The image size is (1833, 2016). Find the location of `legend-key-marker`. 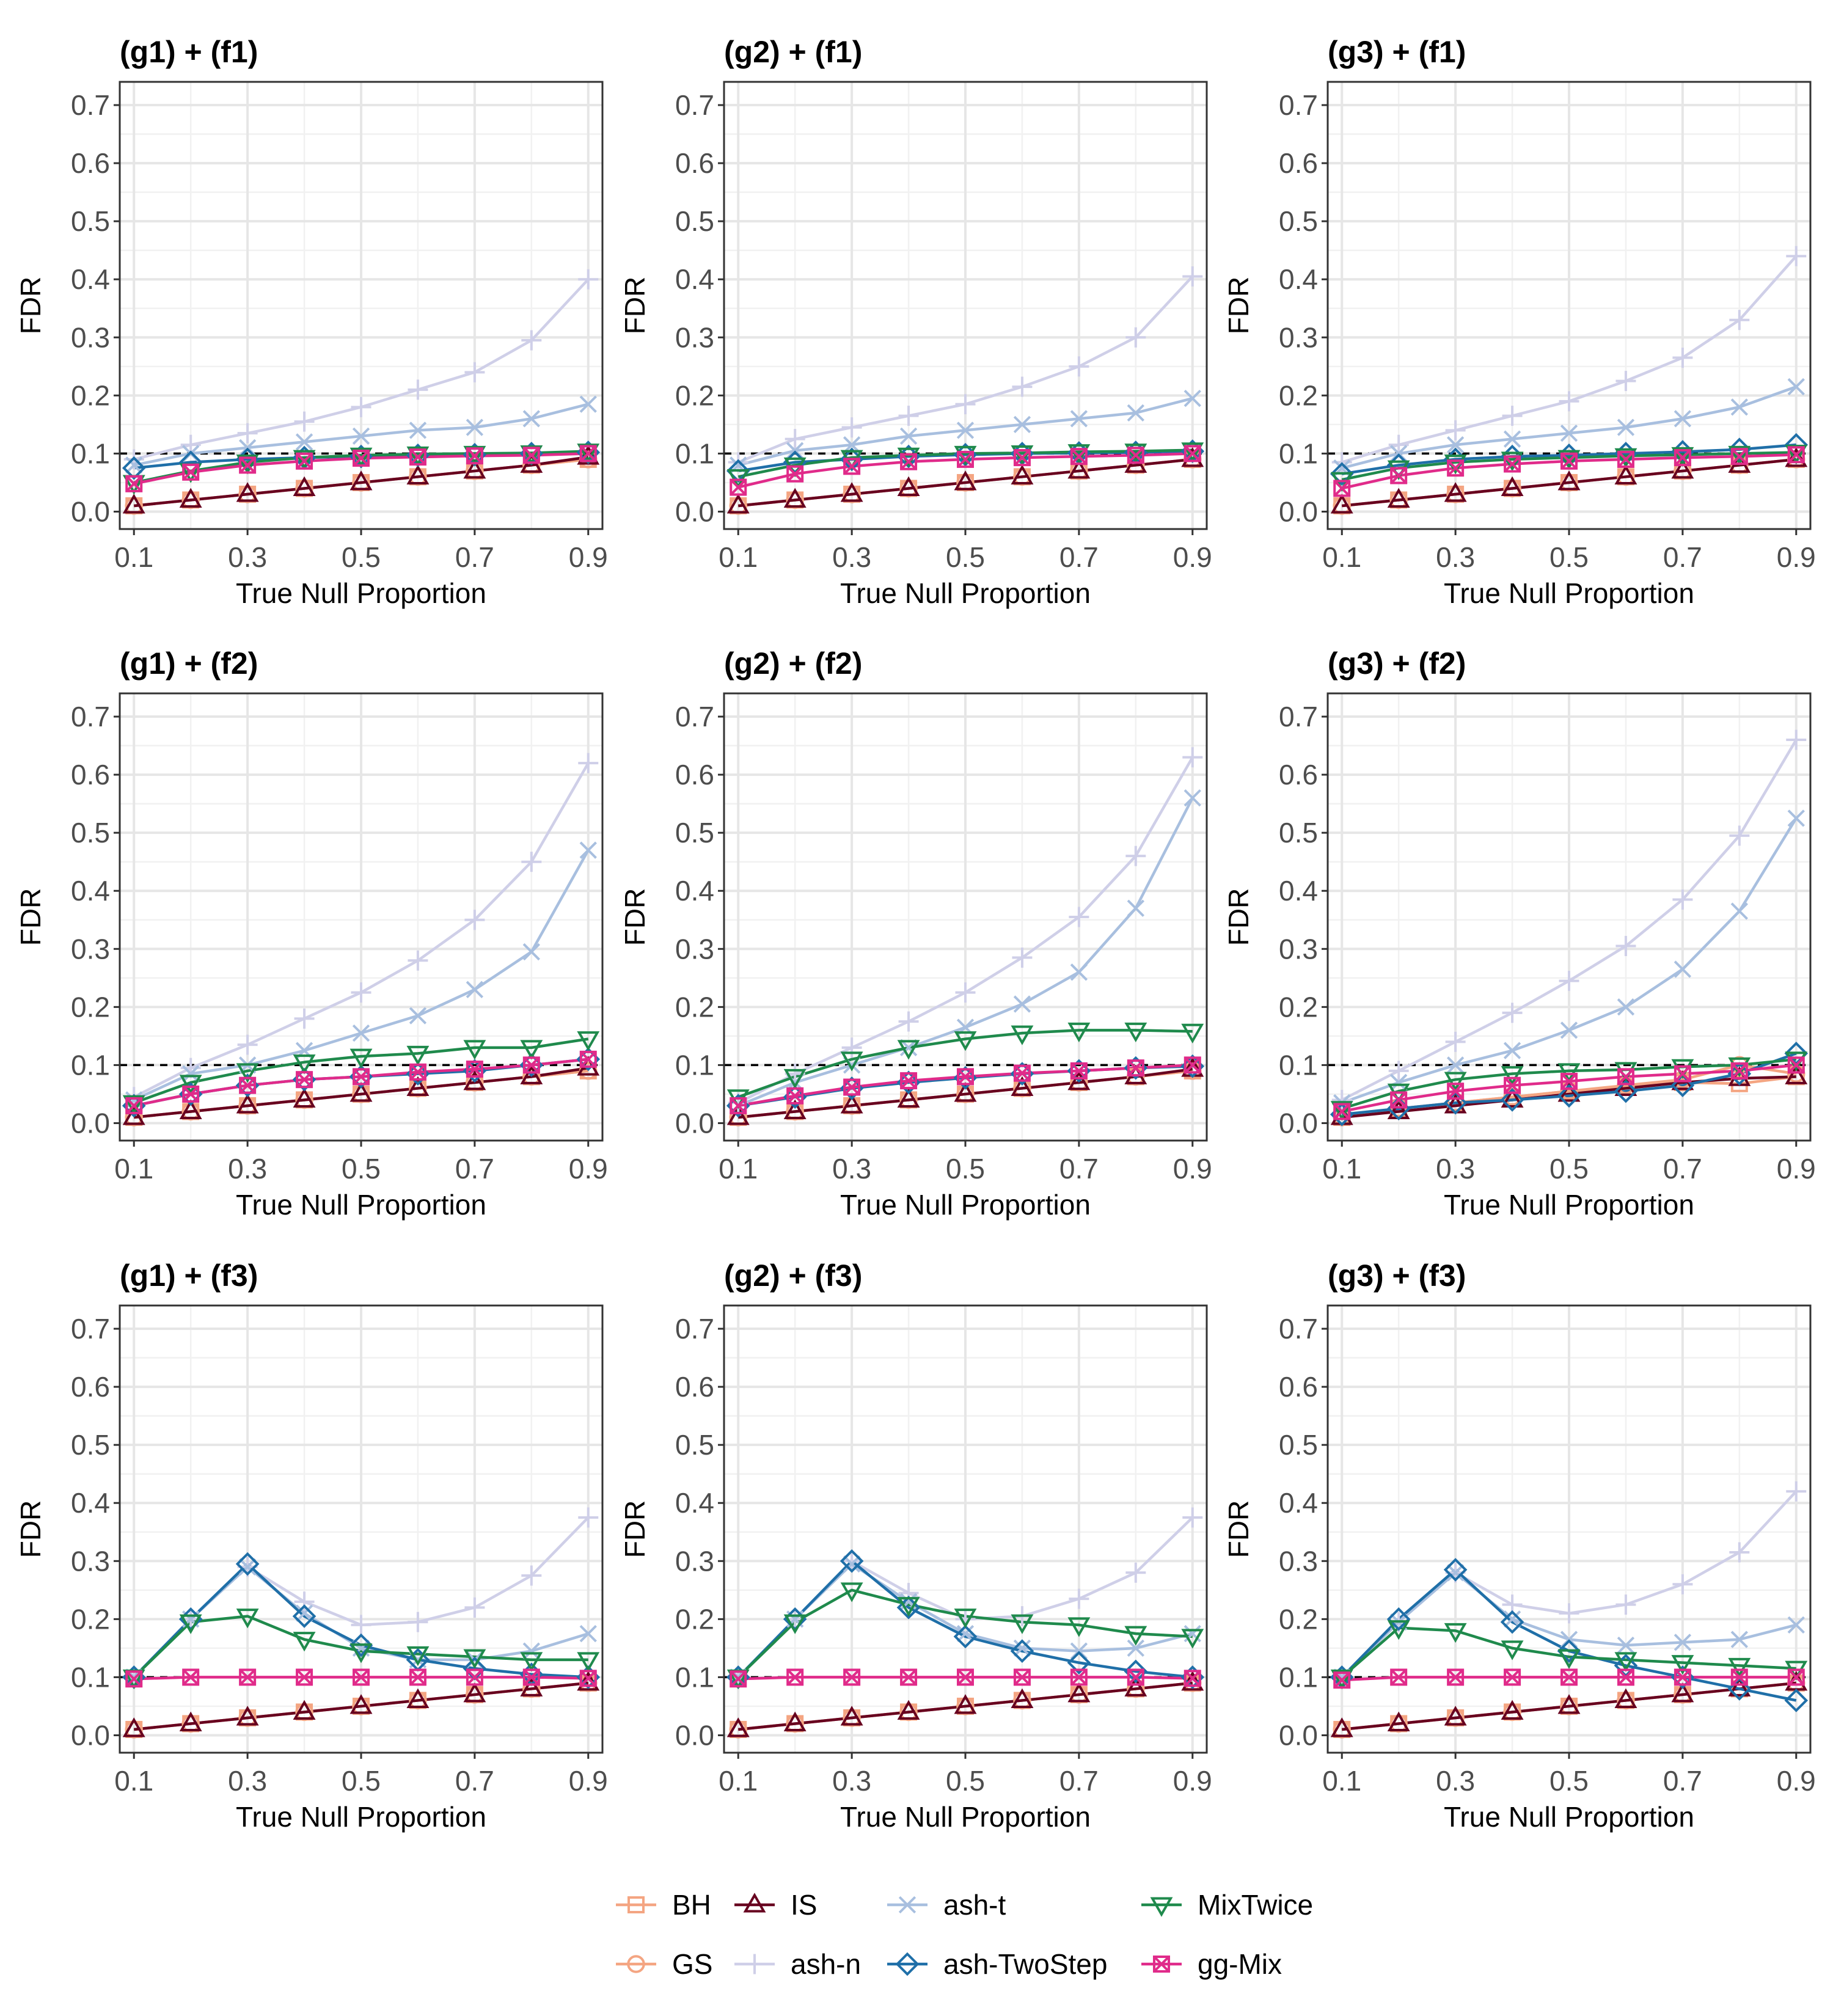

legend-key-marker is located at coordinates (1161, 1907).